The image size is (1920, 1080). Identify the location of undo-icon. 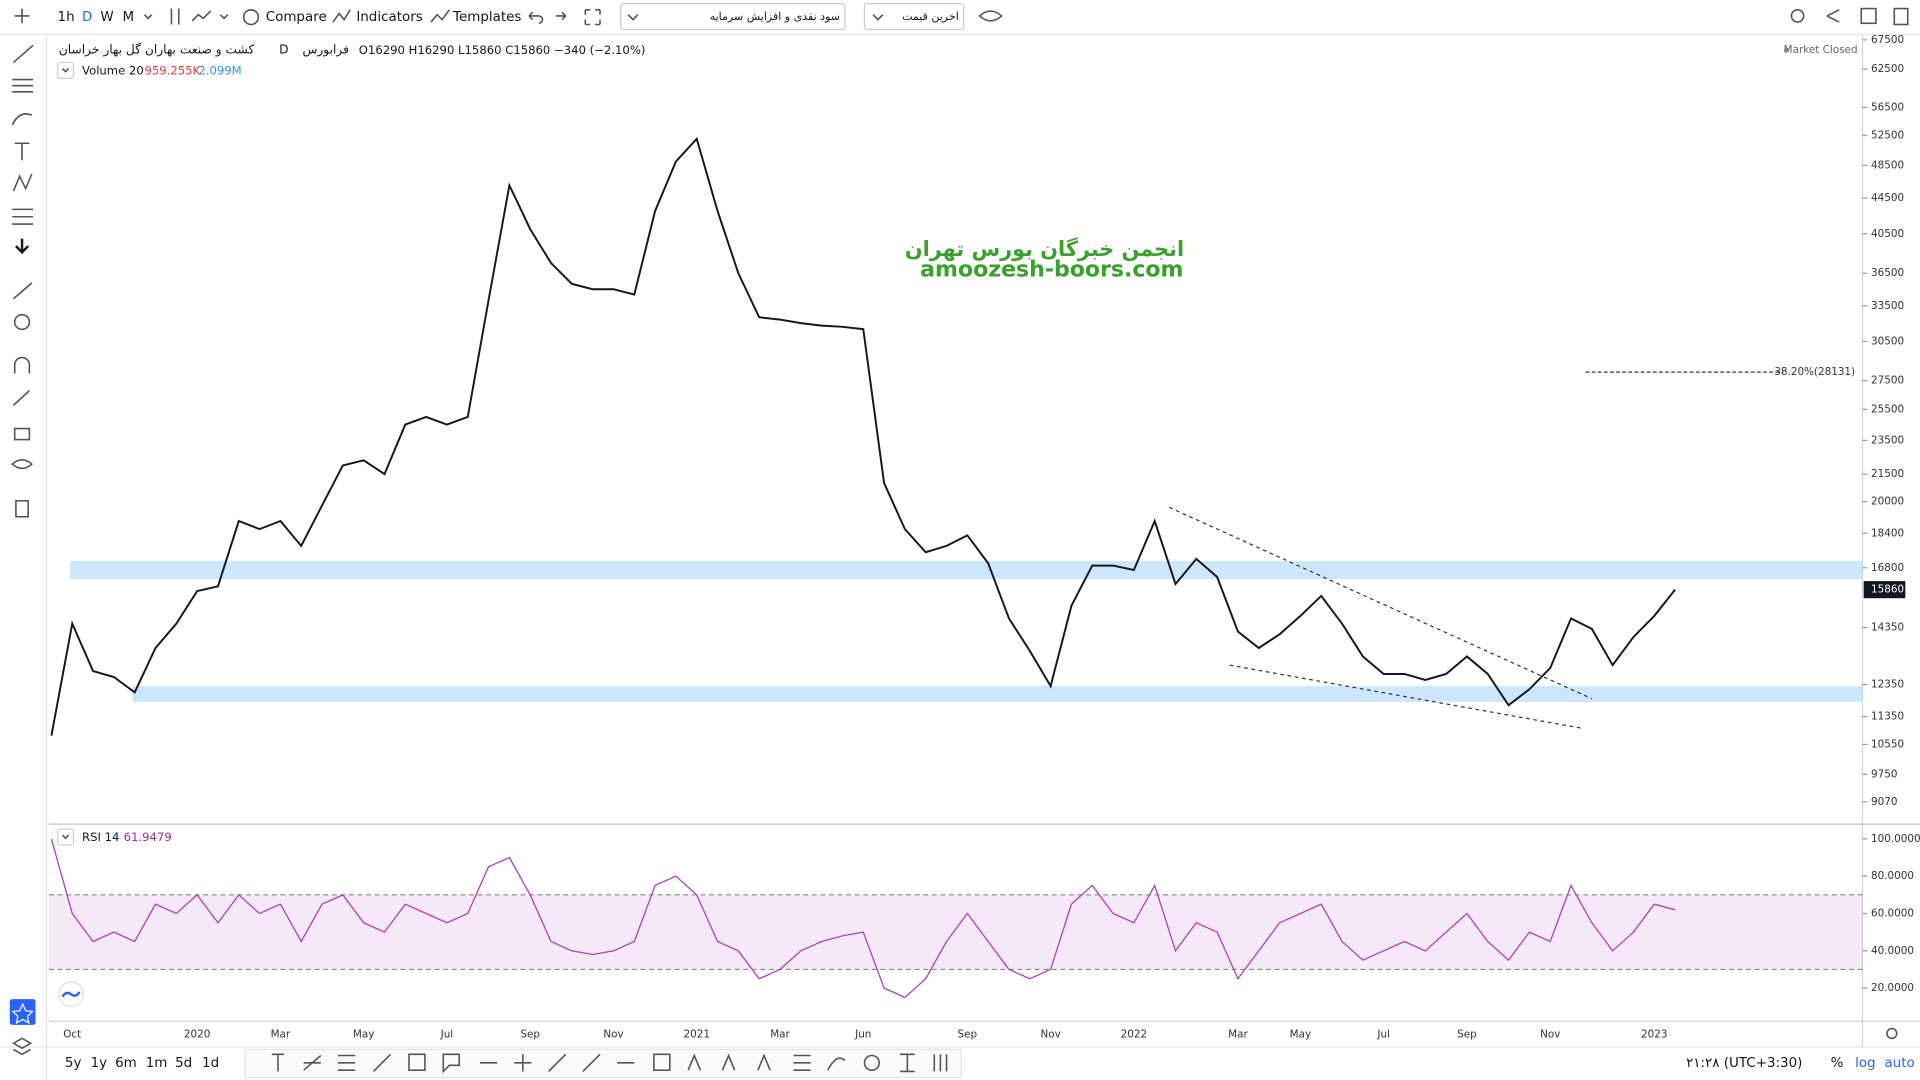
(536, 18).